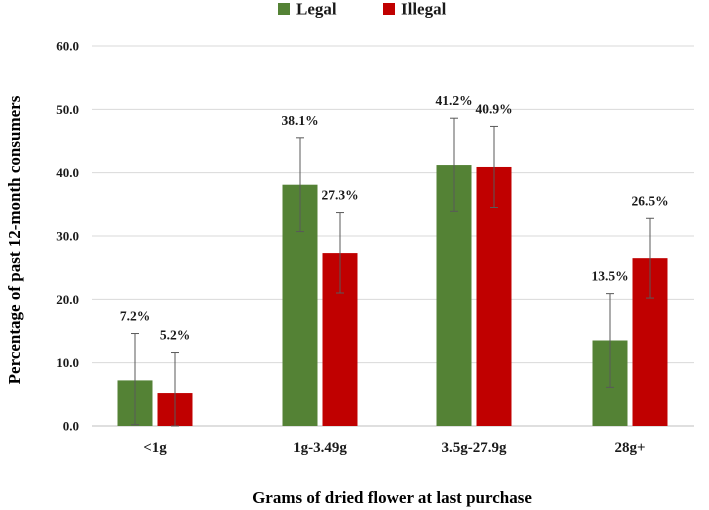  Describe the element at coordinates (67, 46) in the screenshot. I see `y-tick-label: 60.0` at that location.